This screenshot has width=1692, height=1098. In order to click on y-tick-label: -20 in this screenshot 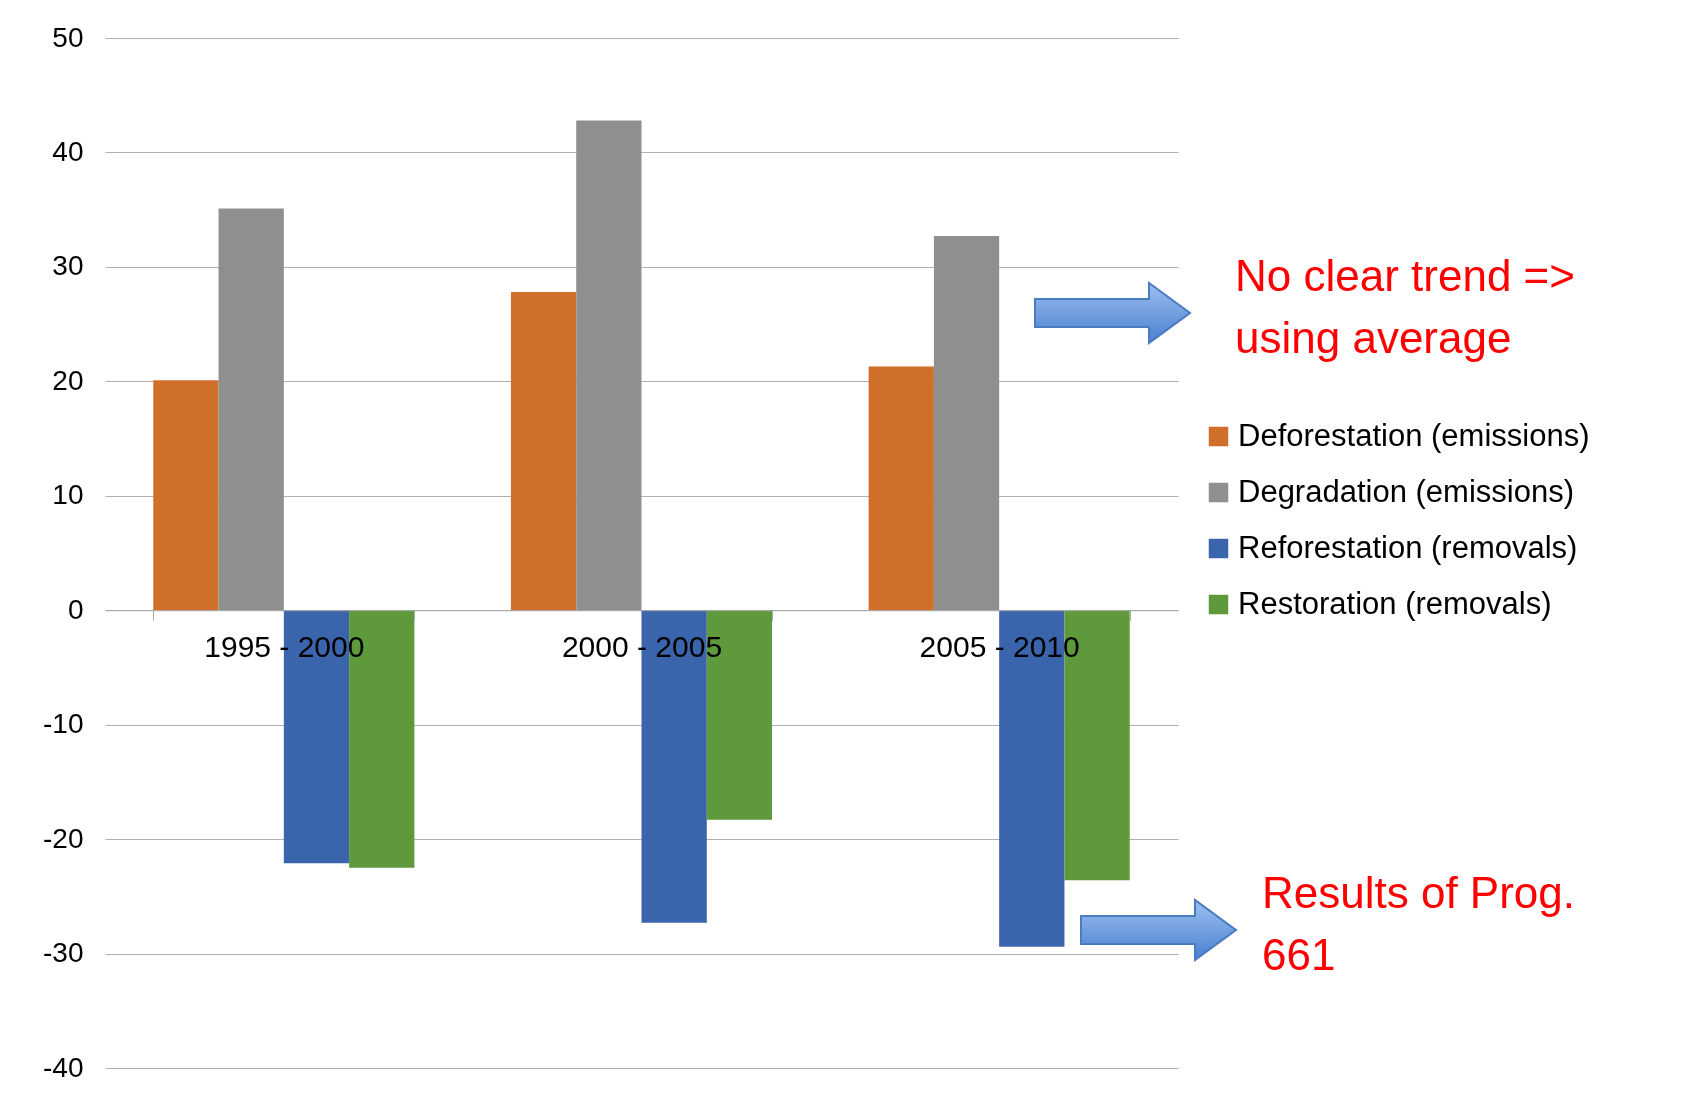, I will do `click(63, 838)`.